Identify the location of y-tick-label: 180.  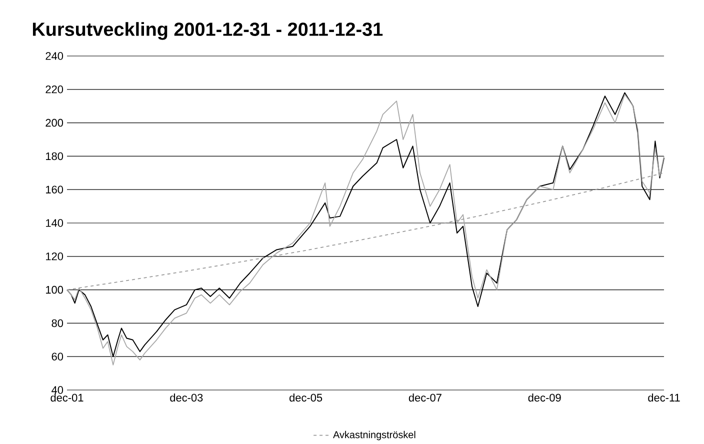
(55, 156).